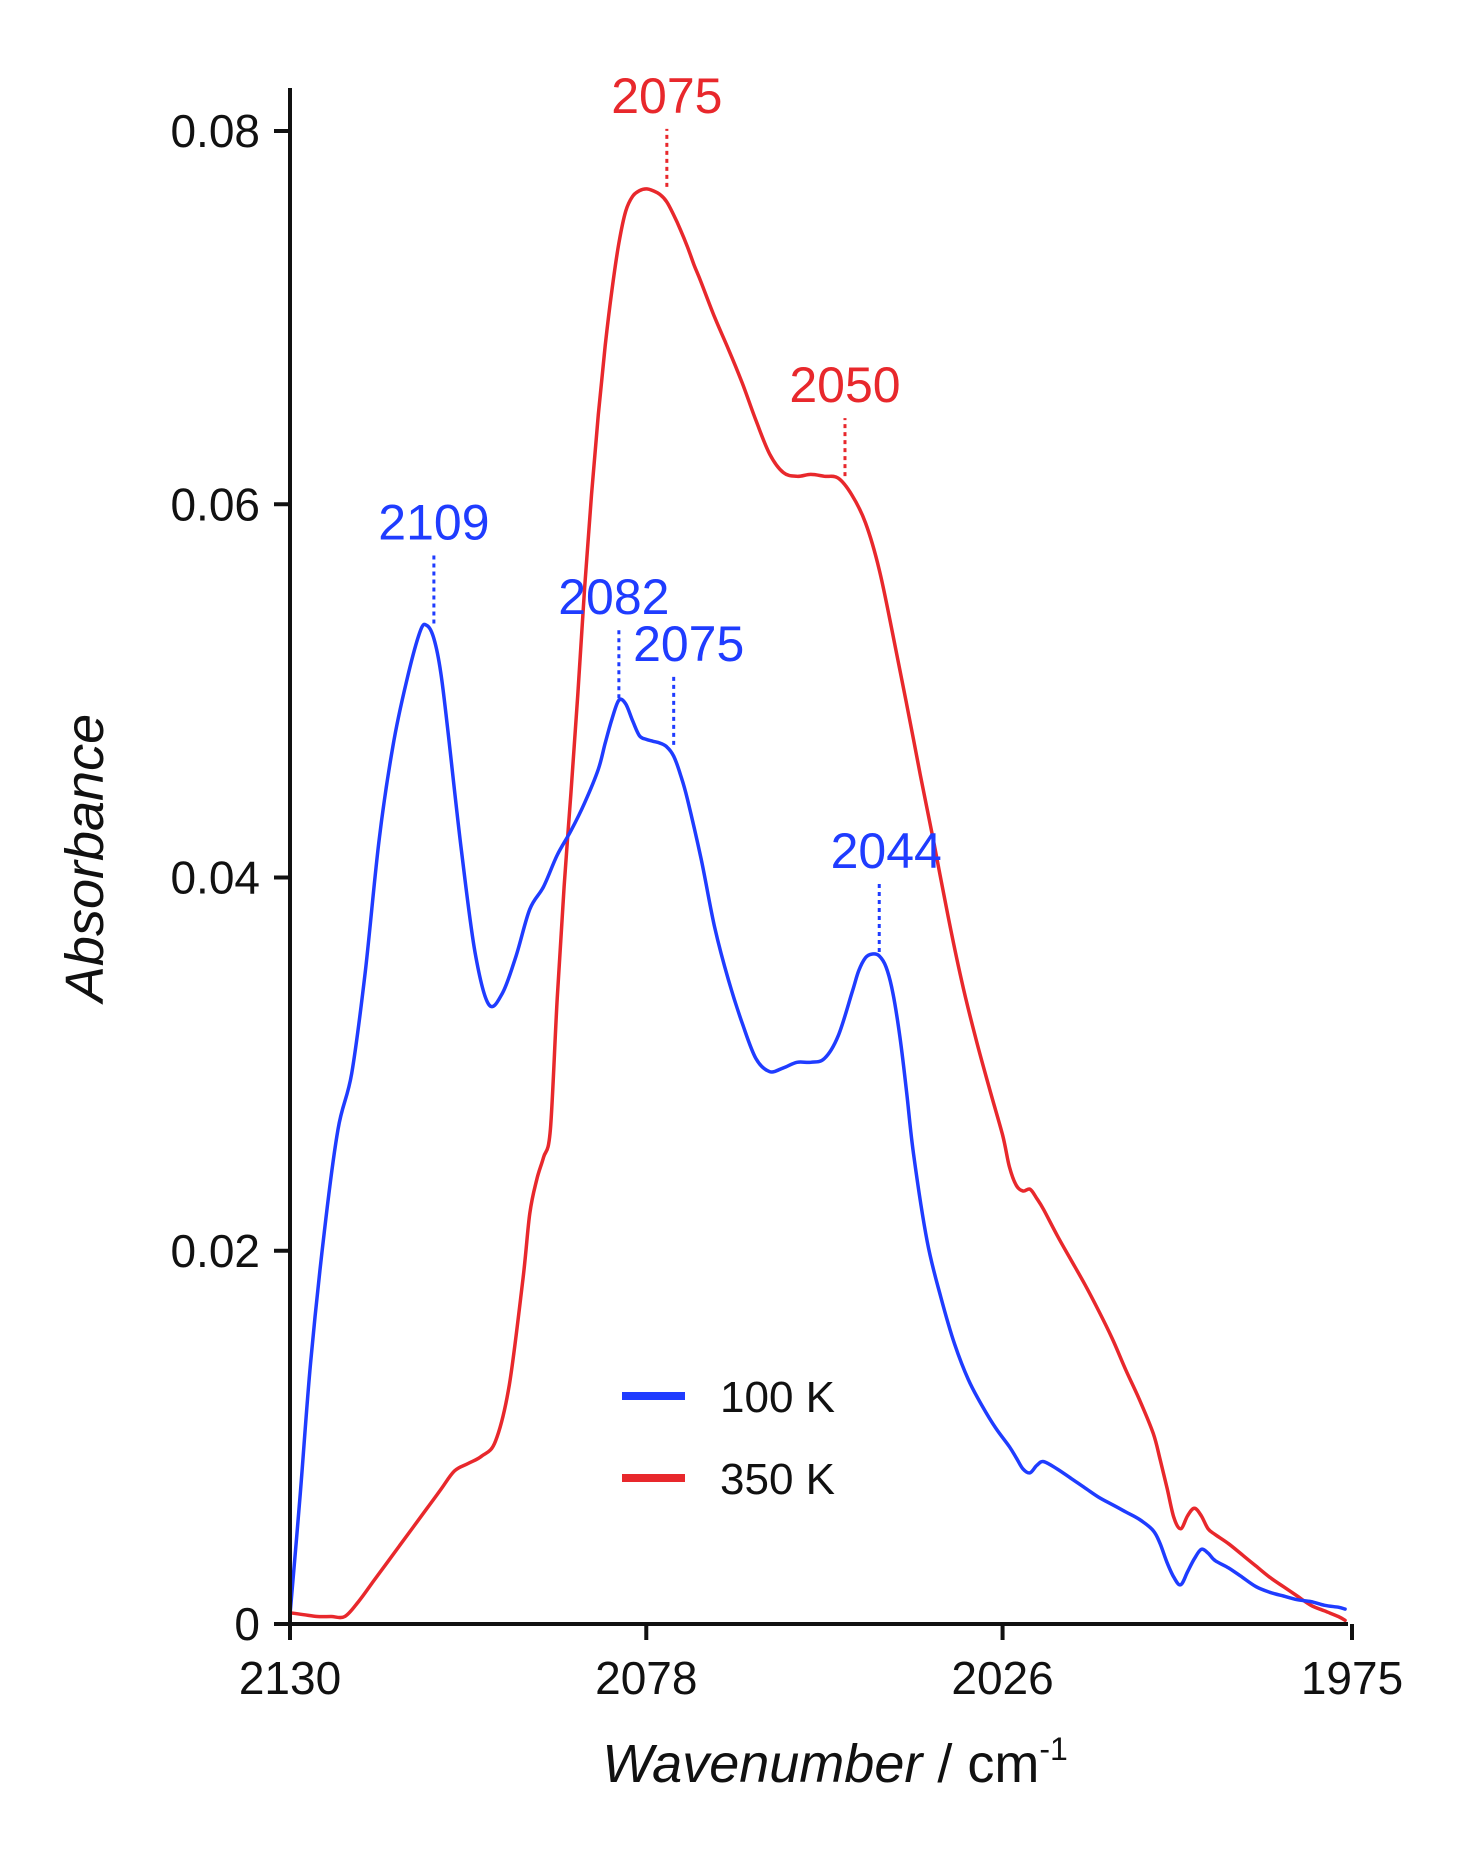  I want to click on x-axis-title: Wavenumber / cm-1, so click(835, 1762).